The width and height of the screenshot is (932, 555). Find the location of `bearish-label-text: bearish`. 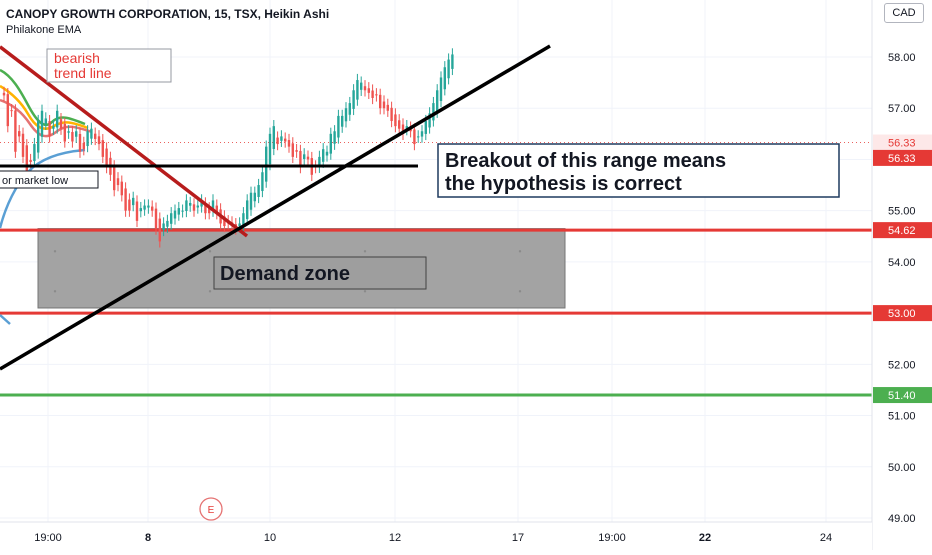

bearish-label-text: bearish is located at coordinates (77, 58).